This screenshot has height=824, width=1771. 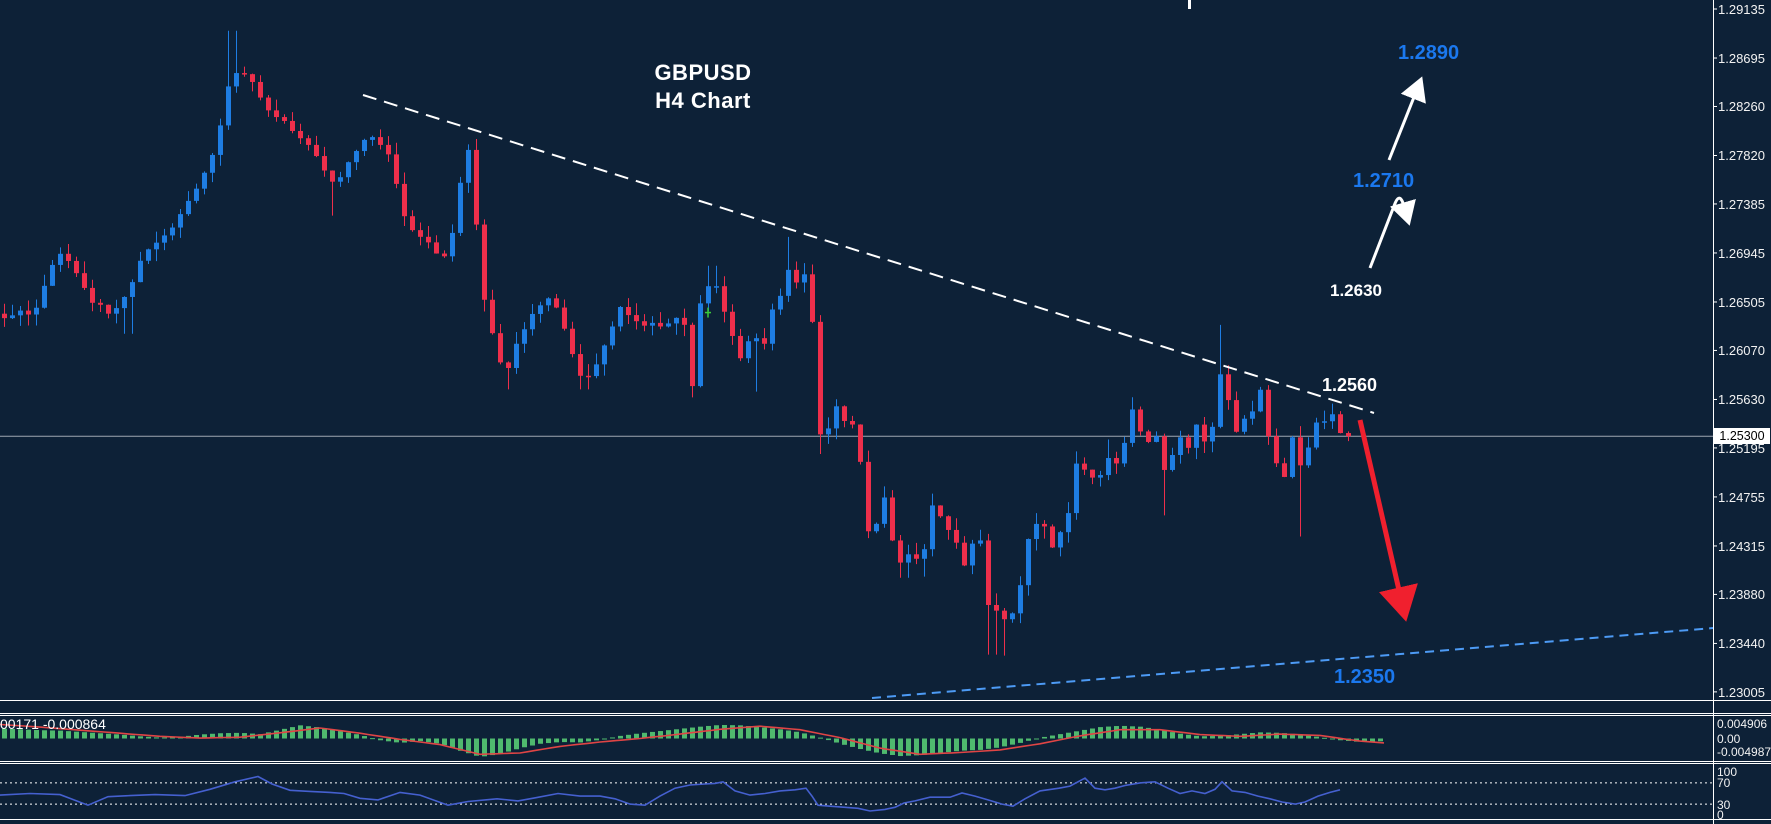 I want to click on price-target-label-1-2890: 1.2890, so click(x=1429, y=53).